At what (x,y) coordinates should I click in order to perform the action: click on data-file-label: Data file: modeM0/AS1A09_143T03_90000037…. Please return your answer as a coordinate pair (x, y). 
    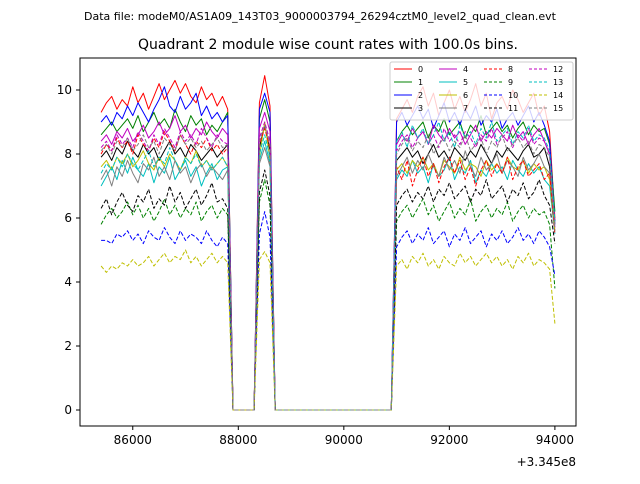
    Looking at the image, I should click on (320, 16).